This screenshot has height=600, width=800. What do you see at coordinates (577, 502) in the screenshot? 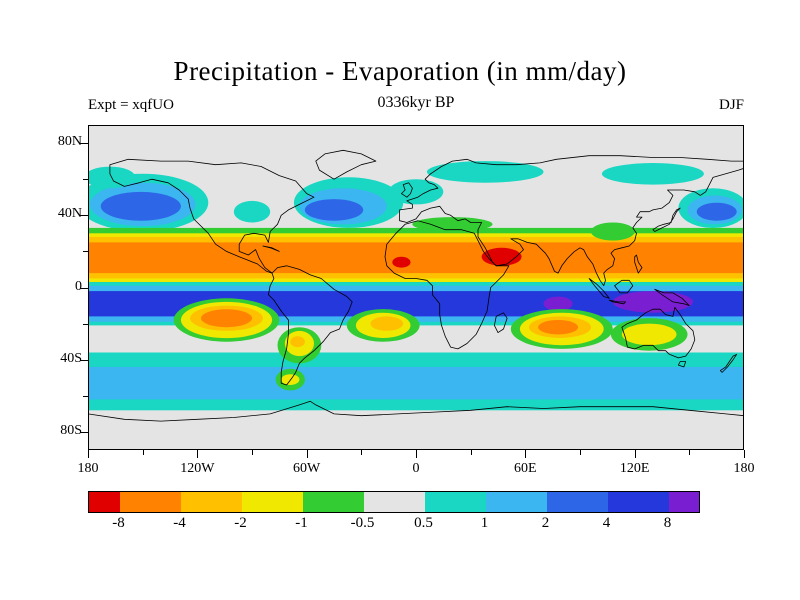
I see `colorbar-segment-blue` at bounding box center [577, 502].